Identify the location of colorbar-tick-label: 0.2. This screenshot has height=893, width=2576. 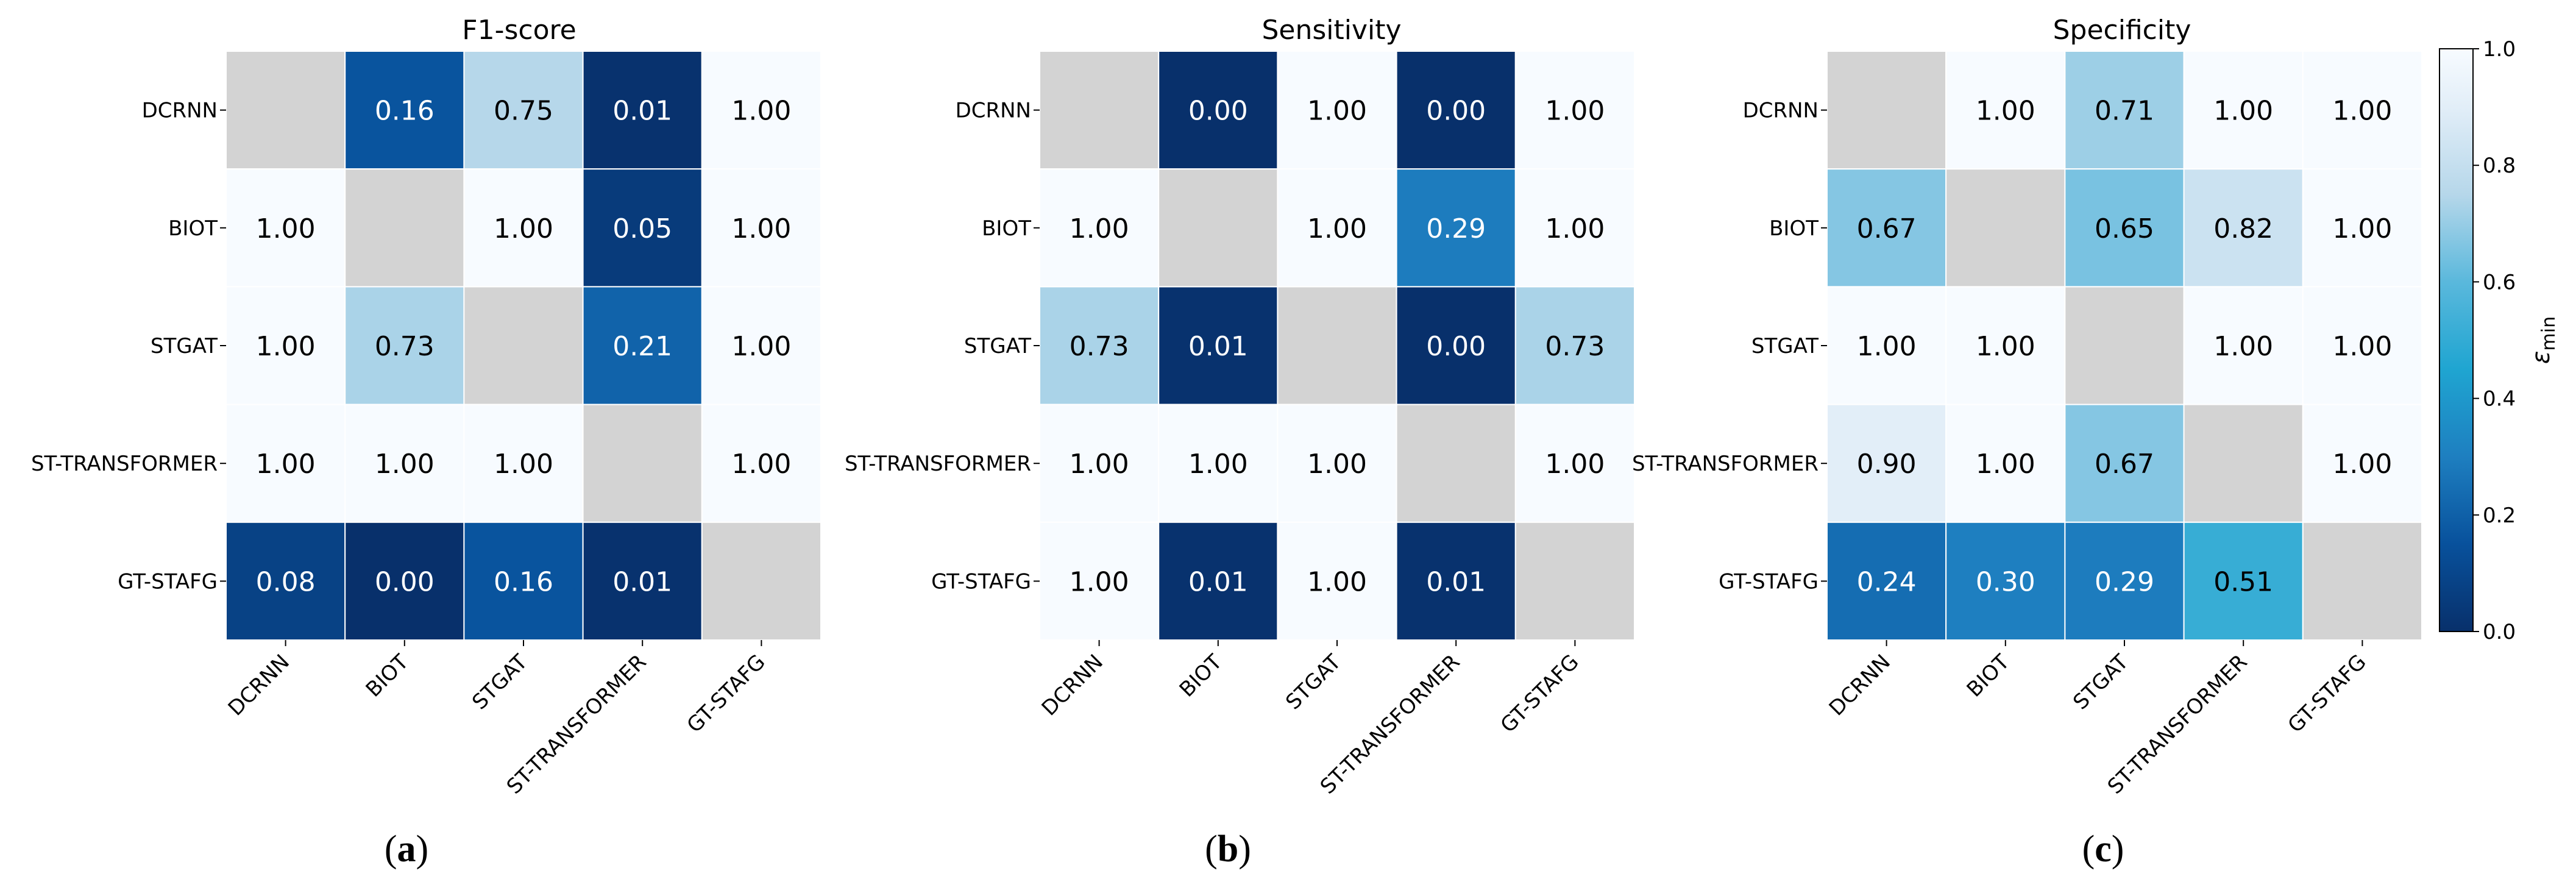
(2499, 515).